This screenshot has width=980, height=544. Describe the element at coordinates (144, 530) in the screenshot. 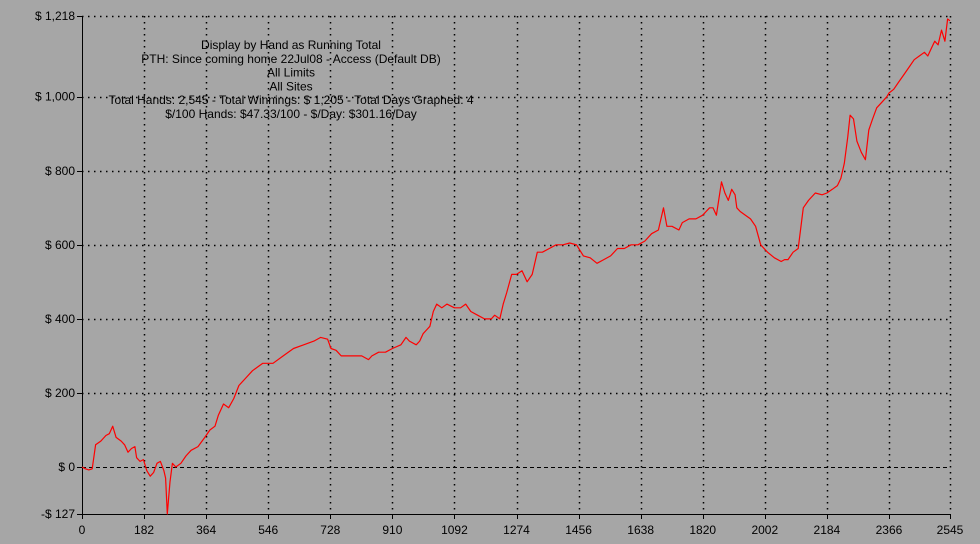

I see `x-tick-label-182: 182` at that location.